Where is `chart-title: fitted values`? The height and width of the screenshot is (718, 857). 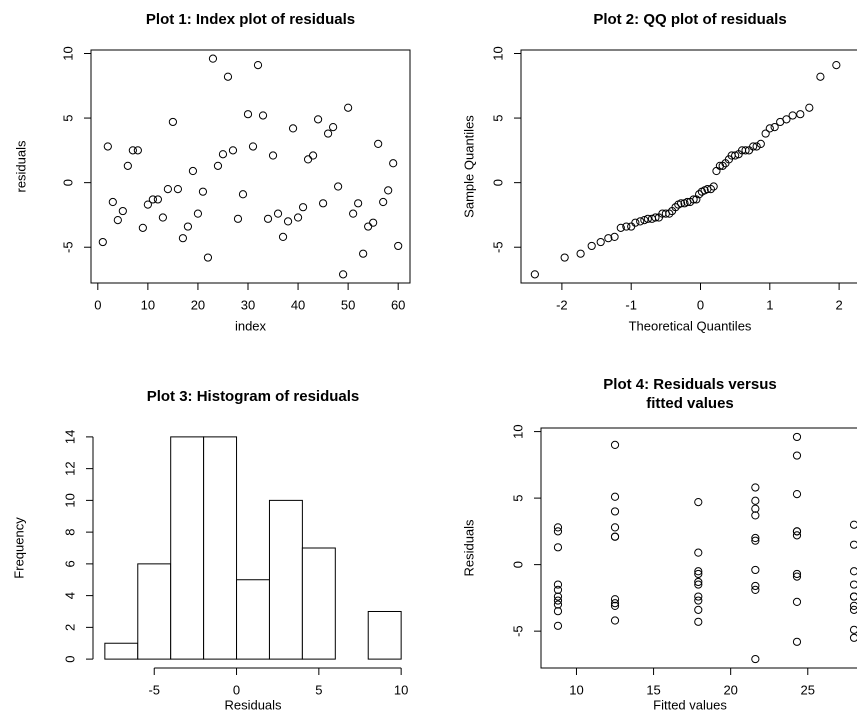 chart-title: fitted values is located at coordinates (690, 403).